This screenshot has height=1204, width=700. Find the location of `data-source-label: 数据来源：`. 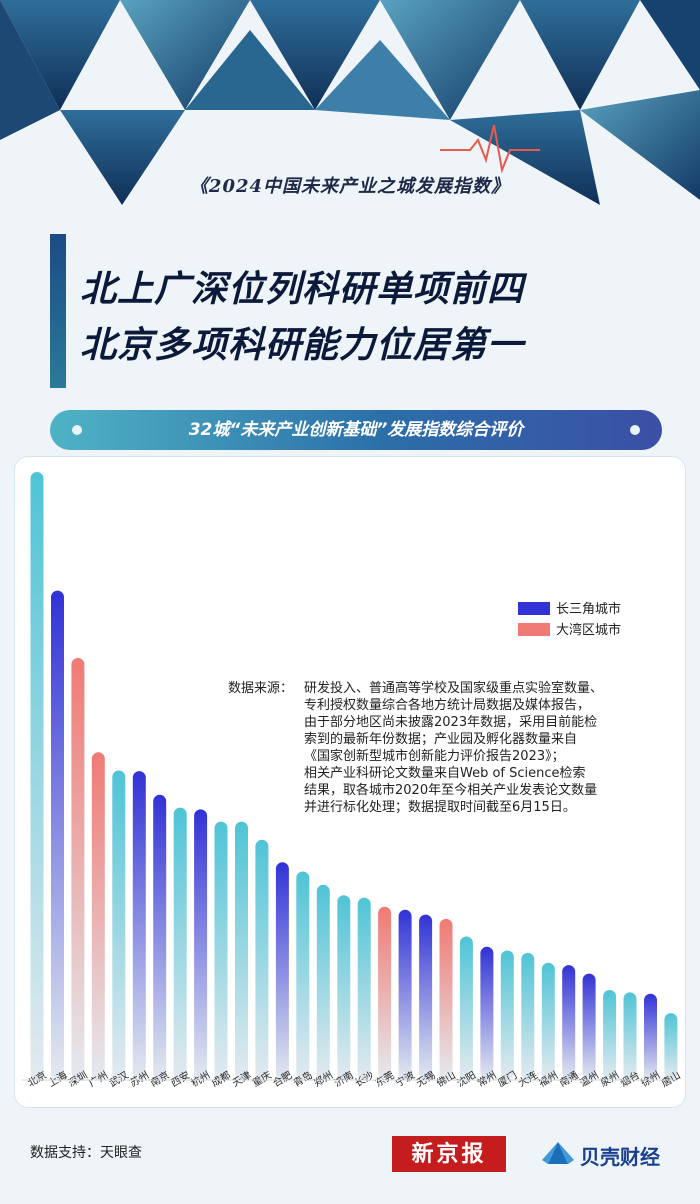

data-source-label: 数据来源： is located at coordinates (261, 688).